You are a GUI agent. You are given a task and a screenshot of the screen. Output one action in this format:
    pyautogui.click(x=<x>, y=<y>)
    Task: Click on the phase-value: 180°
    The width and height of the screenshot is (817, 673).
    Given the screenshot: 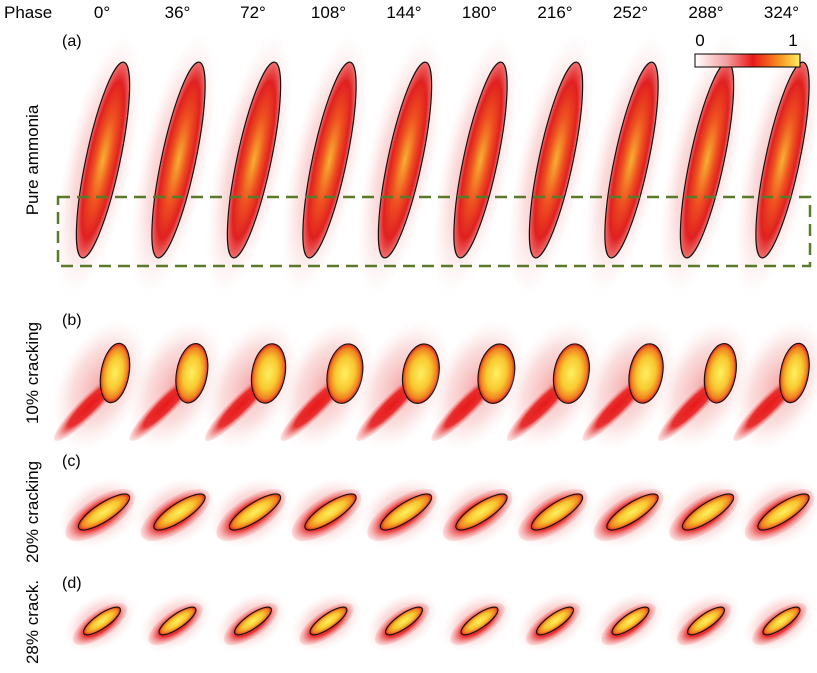 What is the action you would take?
    pyautogui.click(x=479, y=12)
    